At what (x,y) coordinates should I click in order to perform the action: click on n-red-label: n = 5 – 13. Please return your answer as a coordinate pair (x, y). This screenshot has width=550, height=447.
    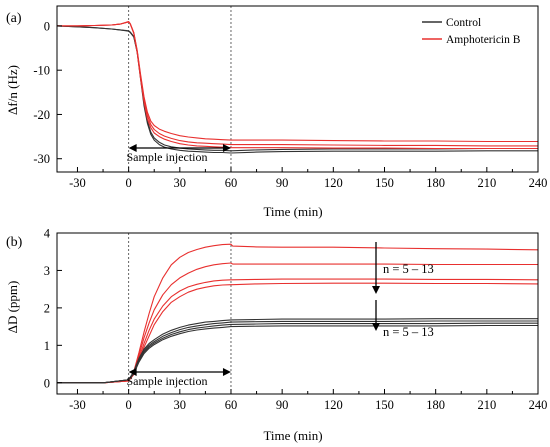
    Looking at the image, I should click on (408, 269).